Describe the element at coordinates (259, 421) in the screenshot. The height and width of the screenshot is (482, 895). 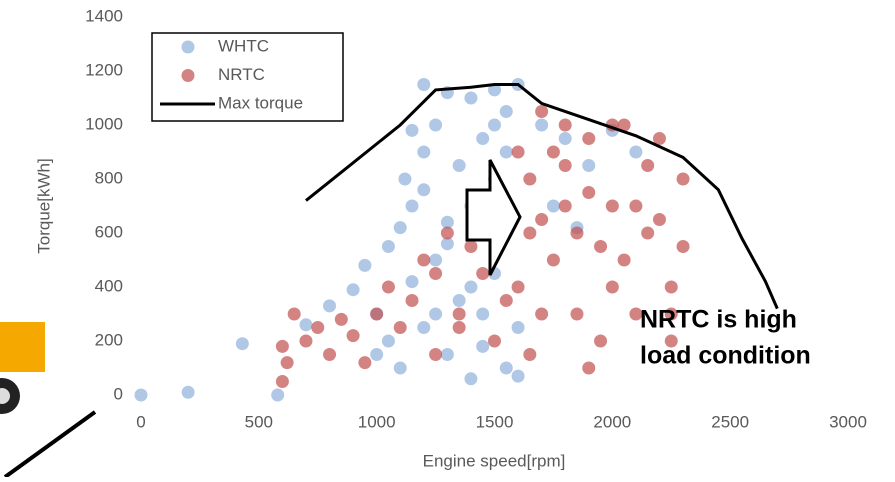
I see `x-tick-label: 500` at that location.